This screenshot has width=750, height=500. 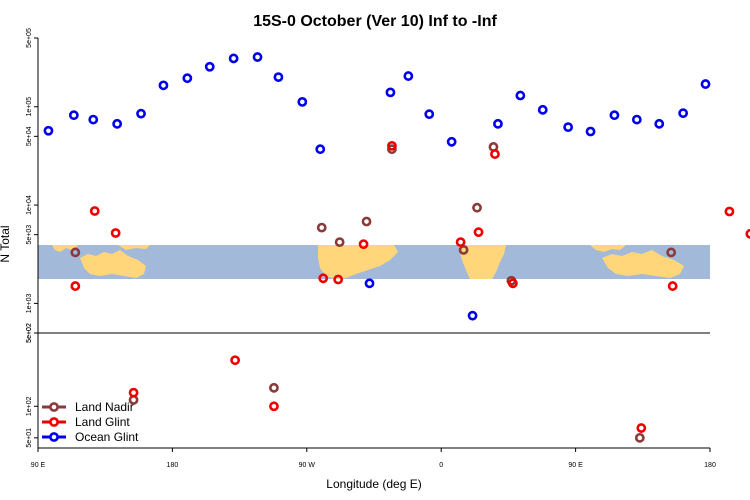 I want to click on land-maritime-left, so click(x=65, y=248).